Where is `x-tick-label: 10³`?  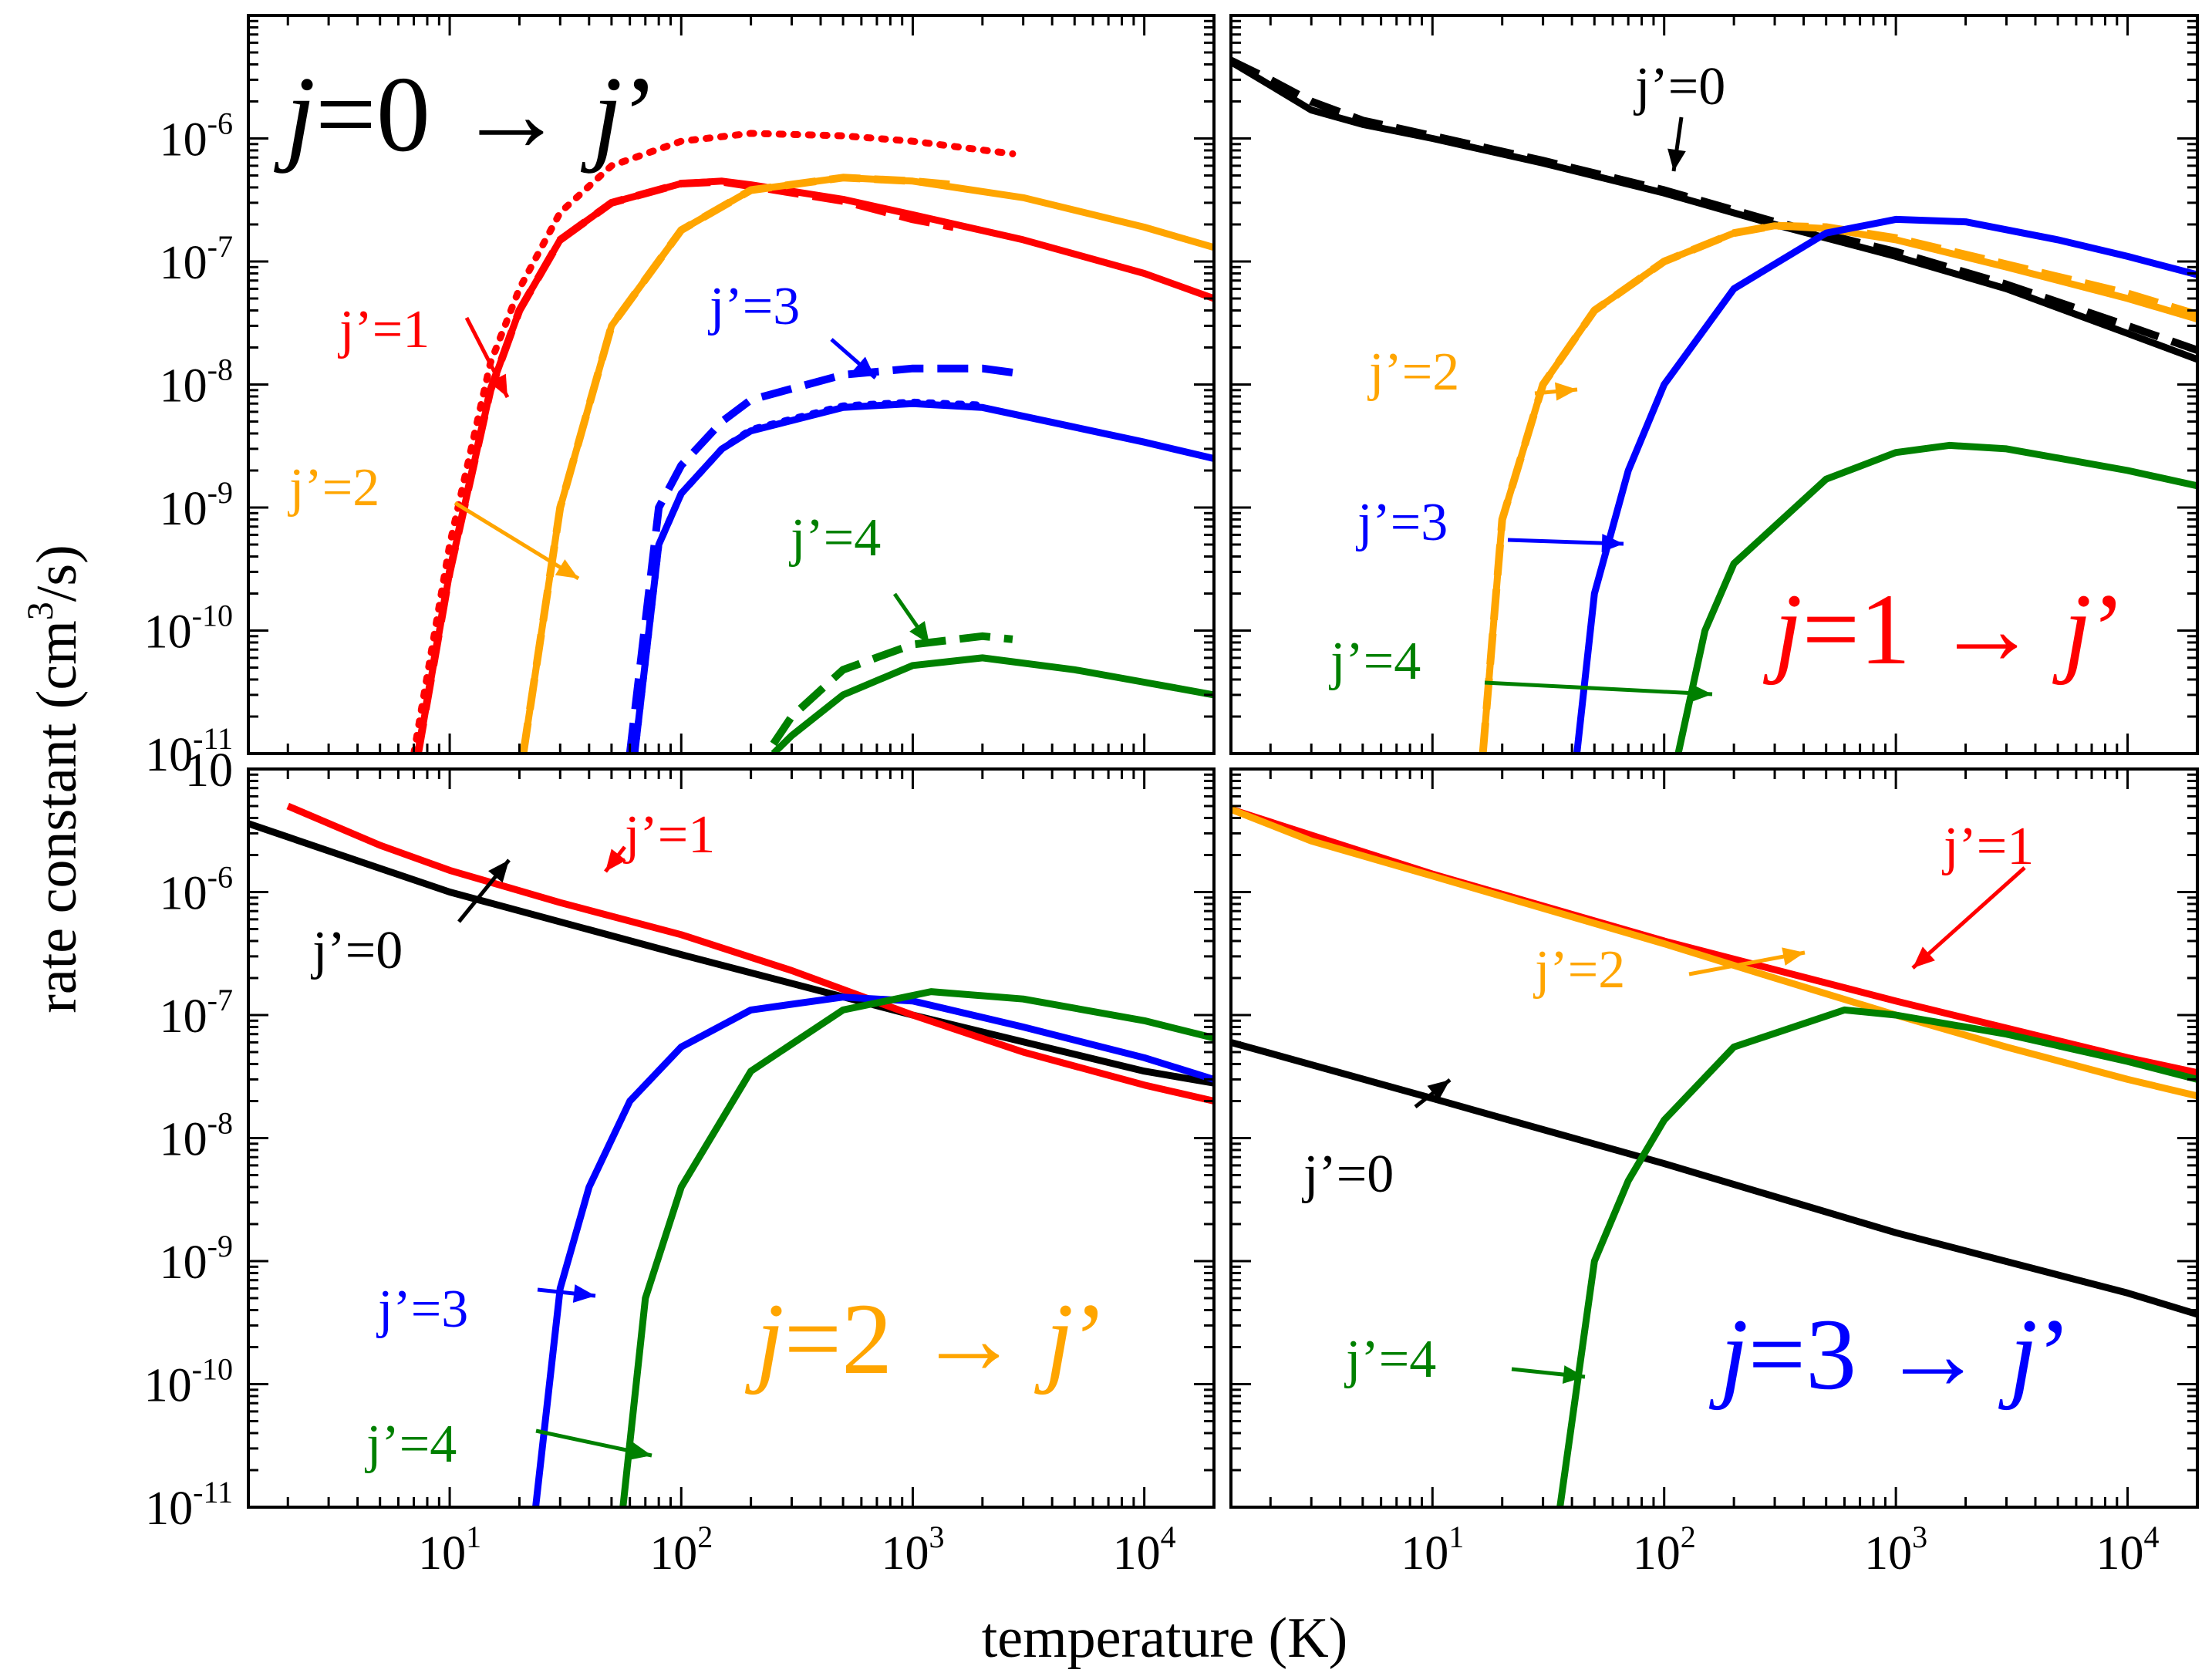
x-tick-label: 10³ is located at coordinates (912, 1550).